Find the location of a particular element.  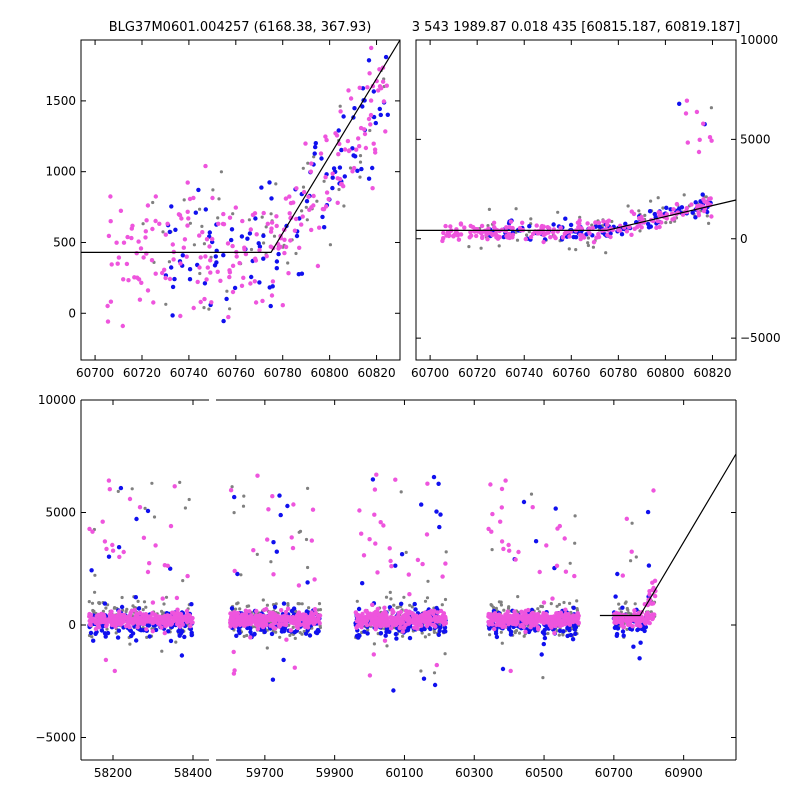

x-tick-label: 60700 is located at coordinates (95, 373).